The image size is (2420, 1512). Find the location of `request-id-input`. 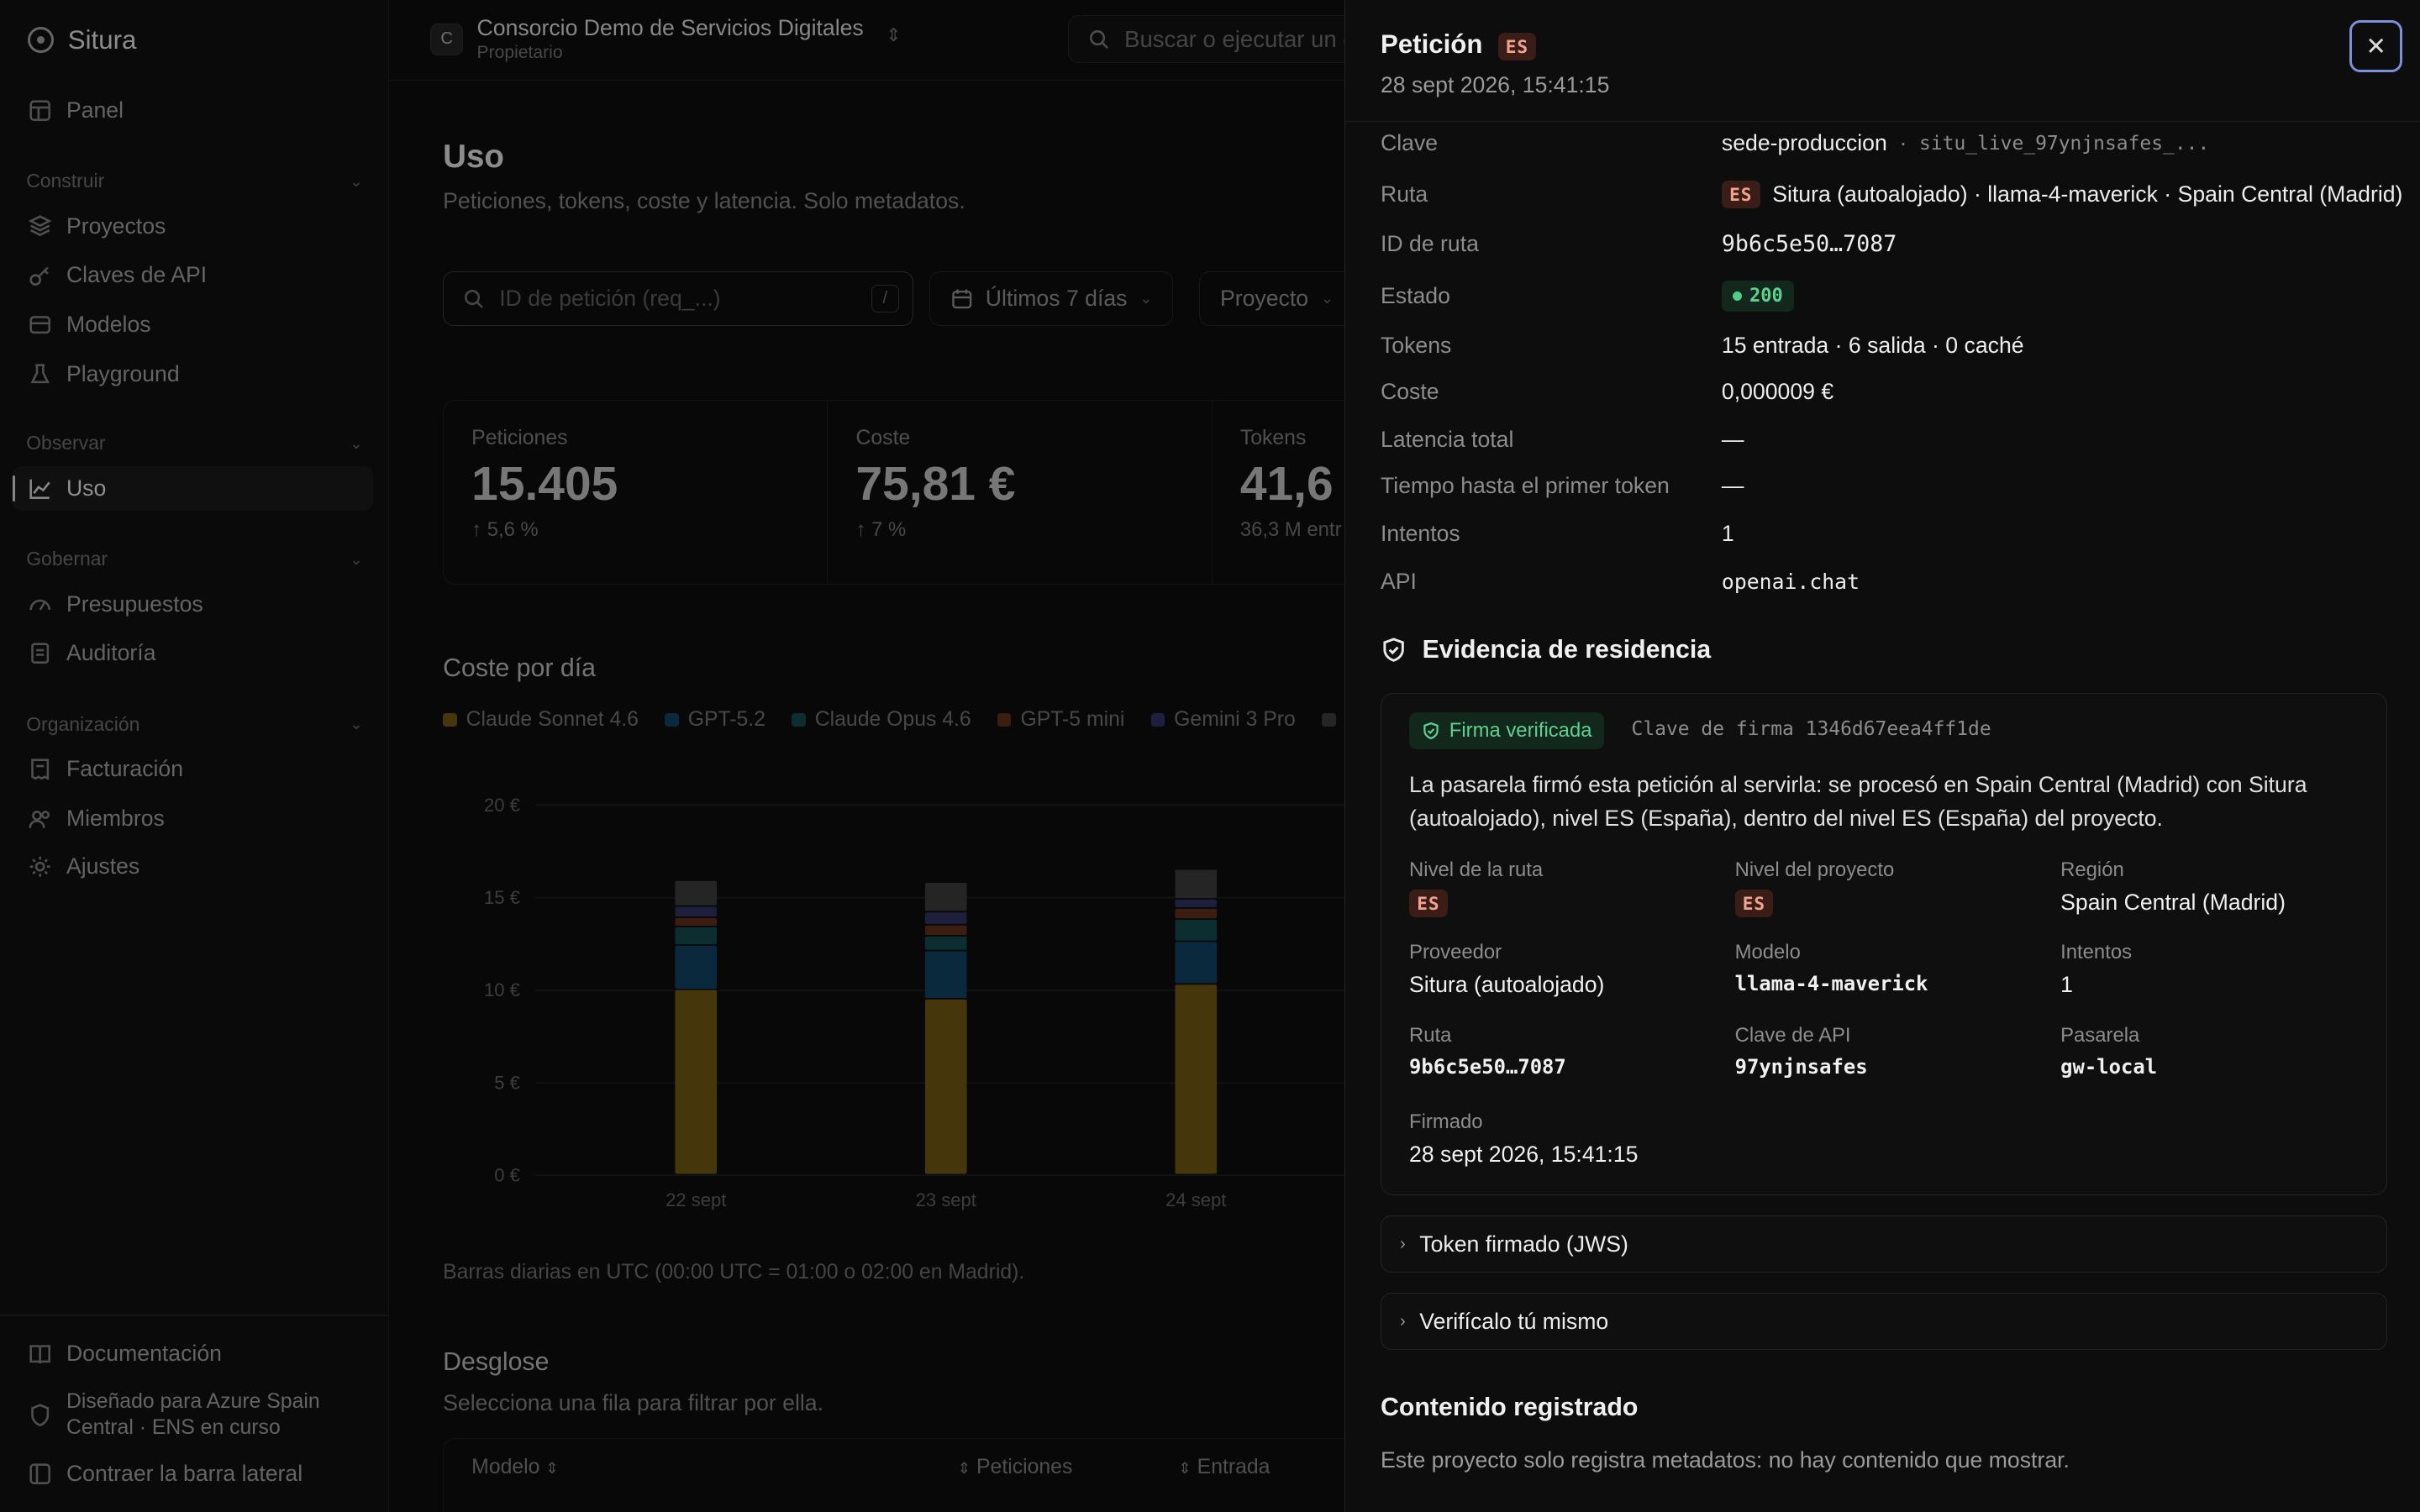

request-id-input is located at coordinates (677, 298).